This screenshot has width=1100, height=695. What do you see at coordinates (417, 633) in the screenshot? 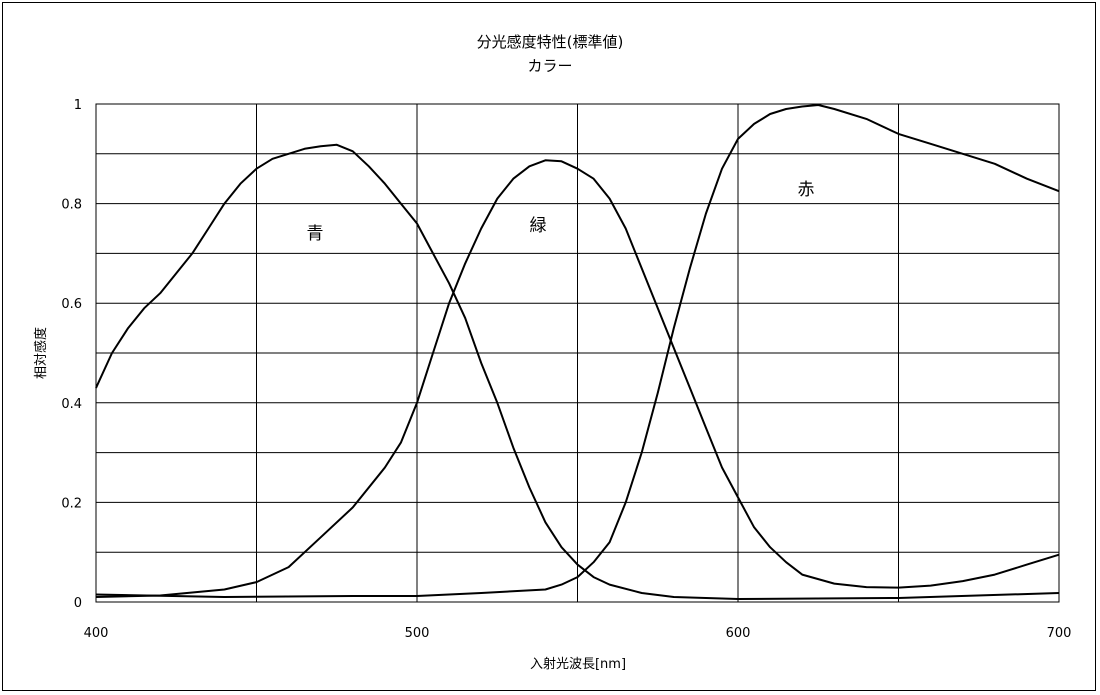
I see `x-tick-label: 500` at bounding box center [417, 633].